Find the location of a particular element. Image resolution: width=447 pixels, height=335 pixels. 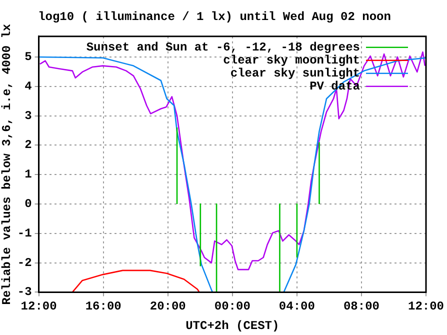

y-tick-label: 3 is located at coordinates (28, 115).